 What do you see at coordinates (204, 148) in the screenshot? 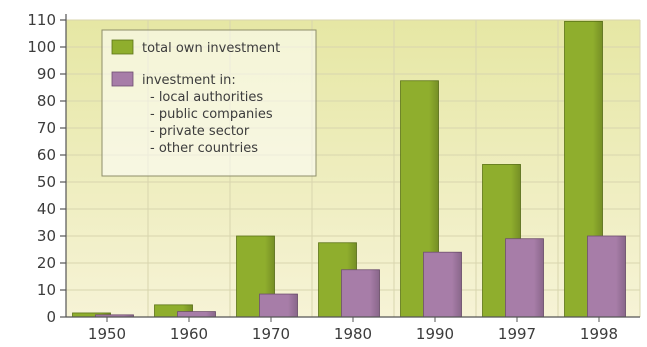
I see `legend-label-line: - other countries` at bounding box center [204, 148].